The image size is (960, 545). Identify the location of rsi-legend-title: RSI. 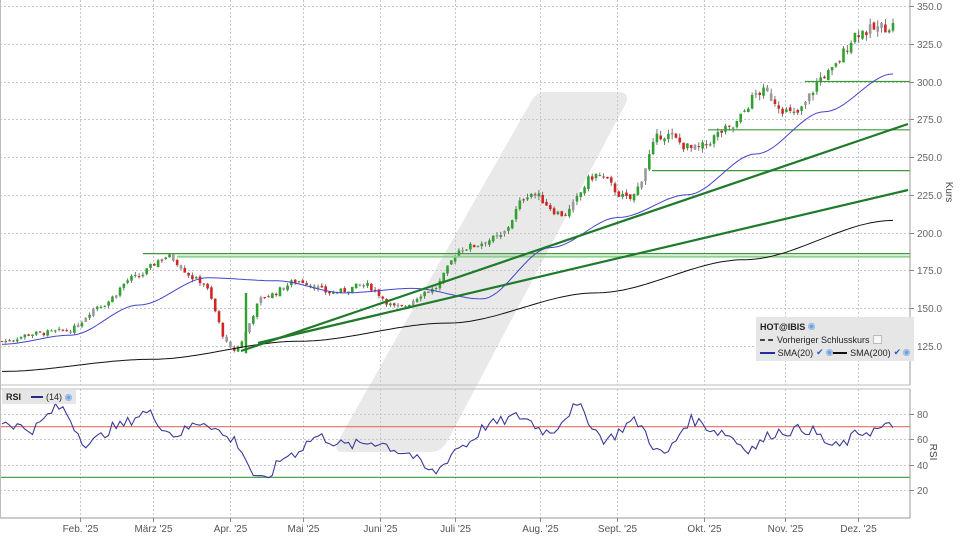
(14, 397).